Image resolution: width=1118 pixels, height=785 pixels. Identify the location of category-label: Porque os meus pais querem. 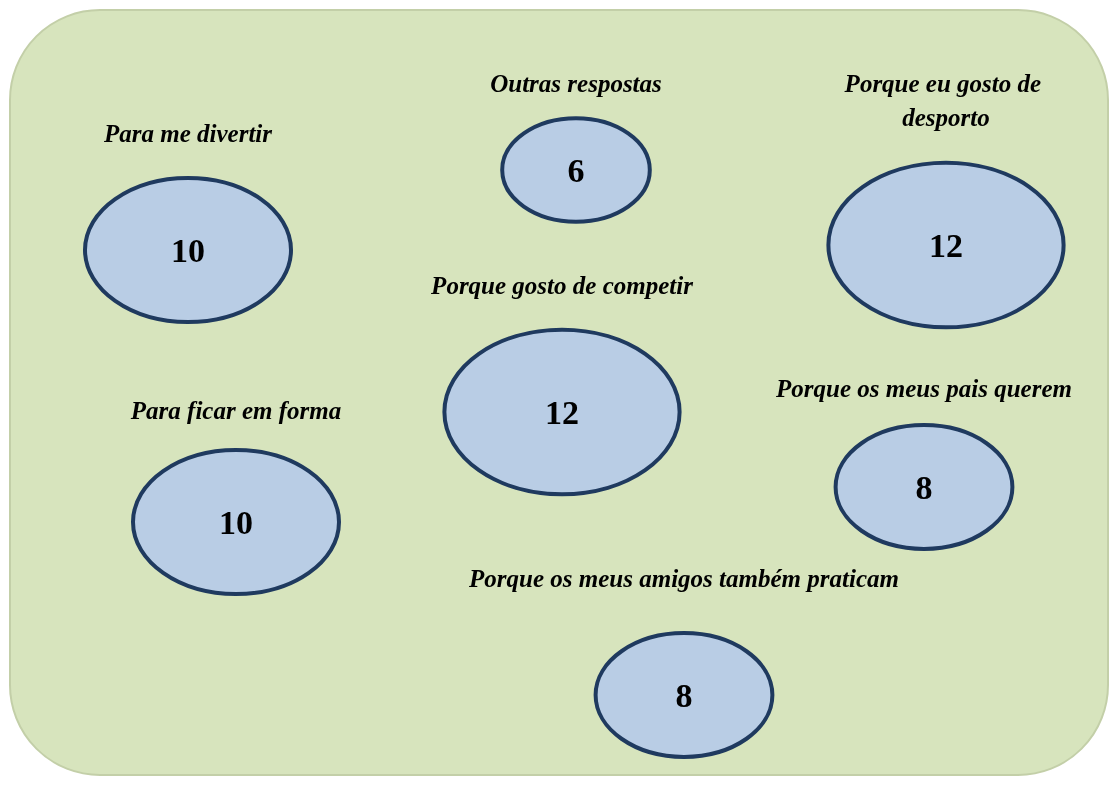
(923, 388).